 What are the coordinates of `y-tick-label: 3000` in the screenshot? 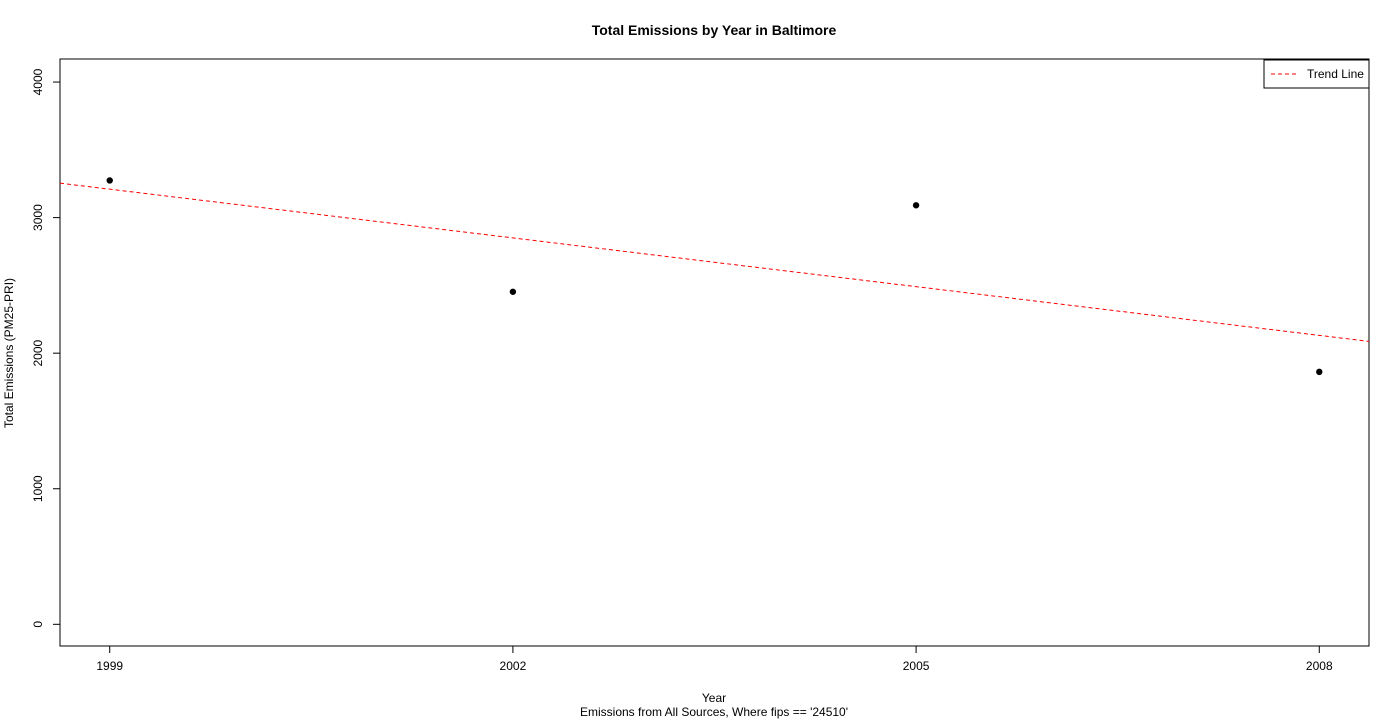 It's located at (38, 217).